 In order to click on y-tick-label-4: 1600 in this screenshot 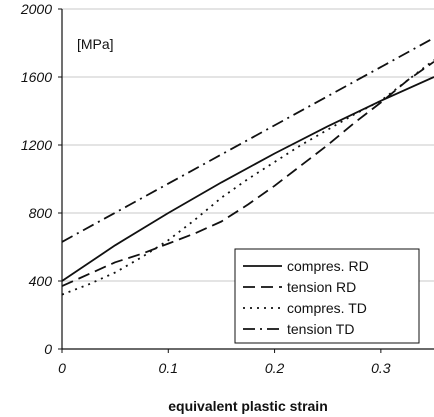, I will do `click(36, 77)`.